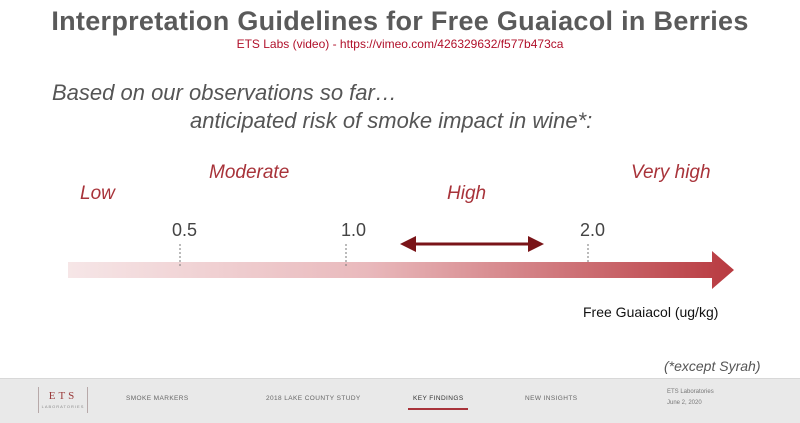  What do you see at coordinates (401, 270) in the screenshot?
I see `risk-gradient-arrow` at bounding box center [401, 270].